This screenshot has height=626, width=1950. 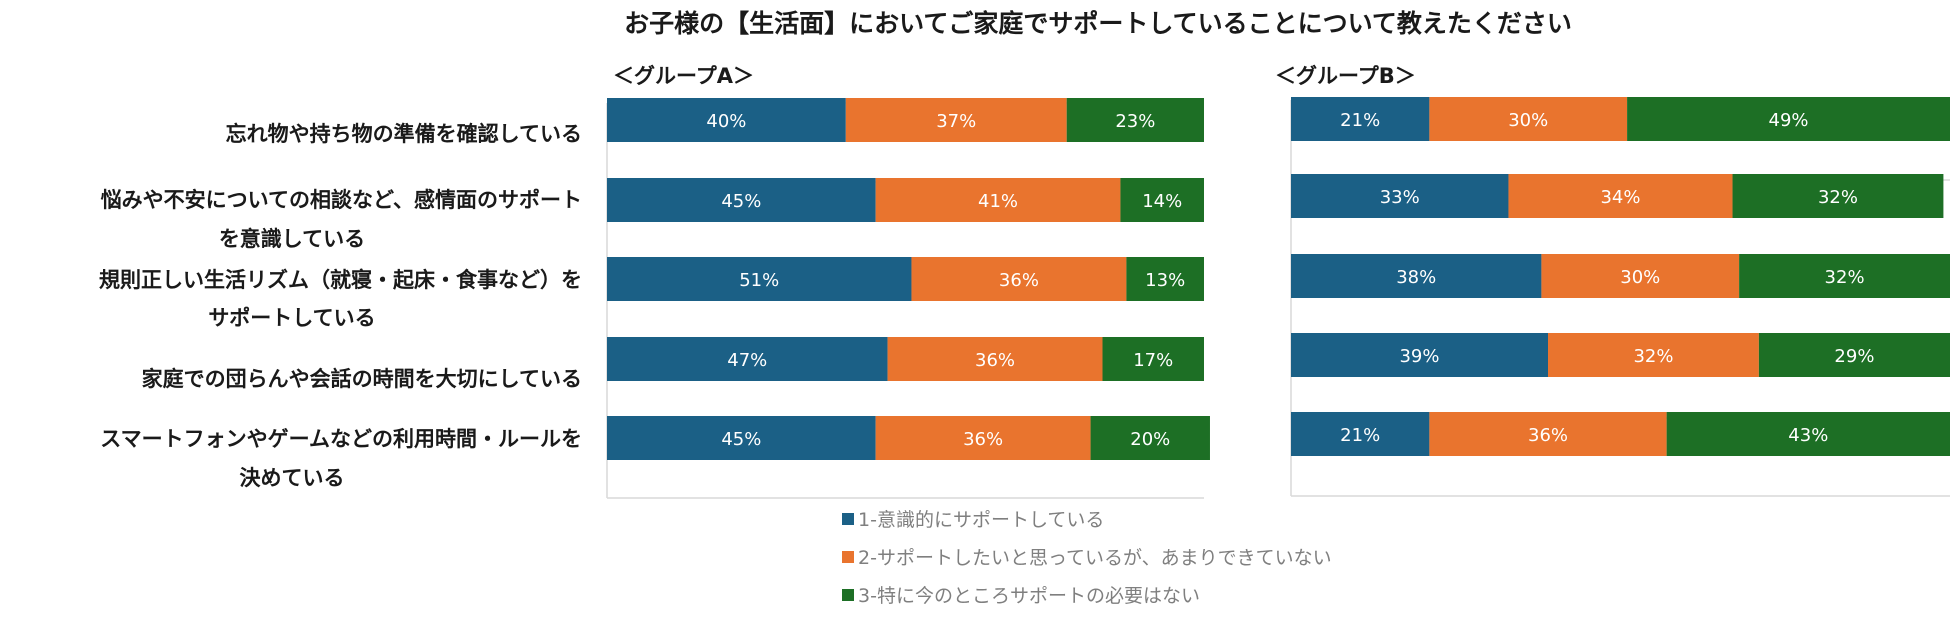 I want to click on legend-entry: 2-サポートしたいと思っているが、あまりできていない, so click(x=1095, y=558).